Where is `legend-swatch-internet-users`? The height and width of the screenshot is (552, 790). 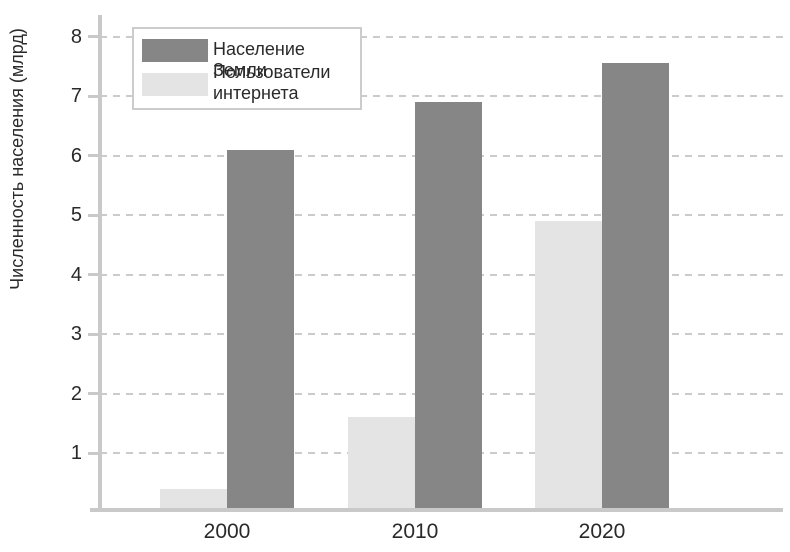
legend-swatch-internet-users is located at coordinates (175, 84).